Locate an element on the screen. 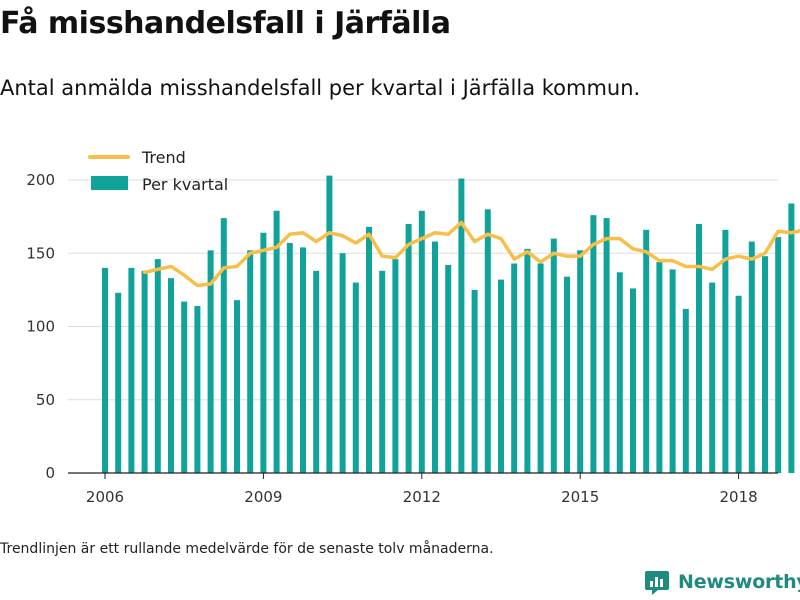  x-tick-label: 2009 is located at coordinates (263, 497).